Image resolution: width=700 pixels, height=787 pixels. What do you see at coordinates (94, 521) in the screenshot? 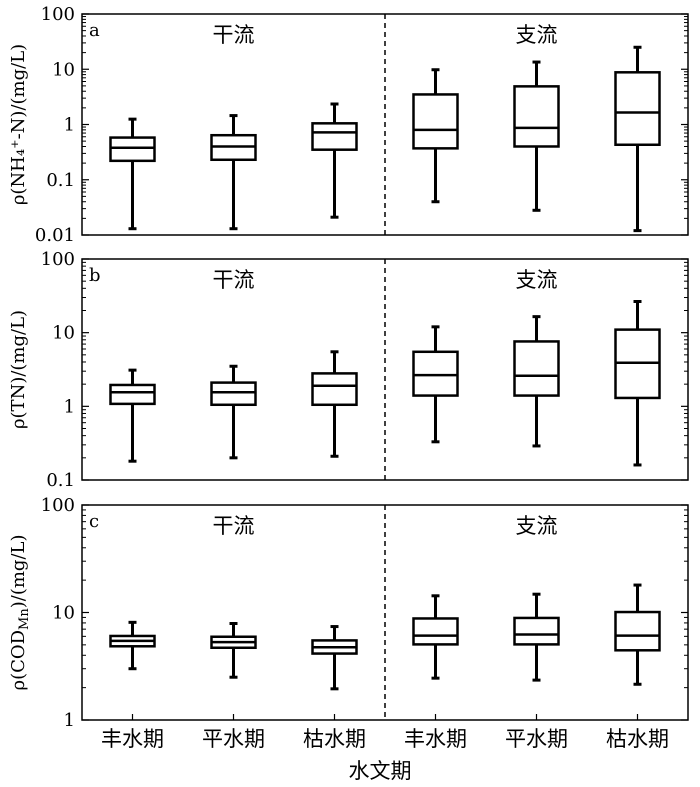
I see `panel-letter: c` at bounding box center [94, 521].